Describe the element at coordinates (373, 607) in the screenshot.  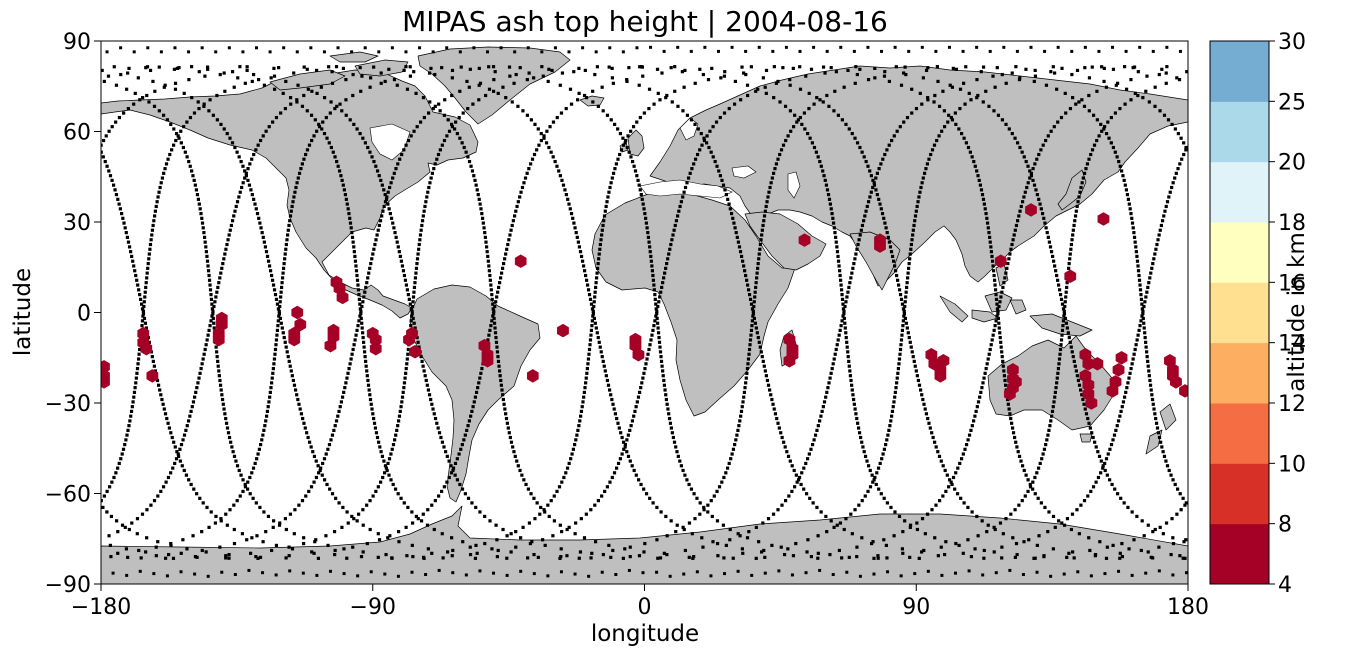
I see `x-tick-label: −90` at that location.